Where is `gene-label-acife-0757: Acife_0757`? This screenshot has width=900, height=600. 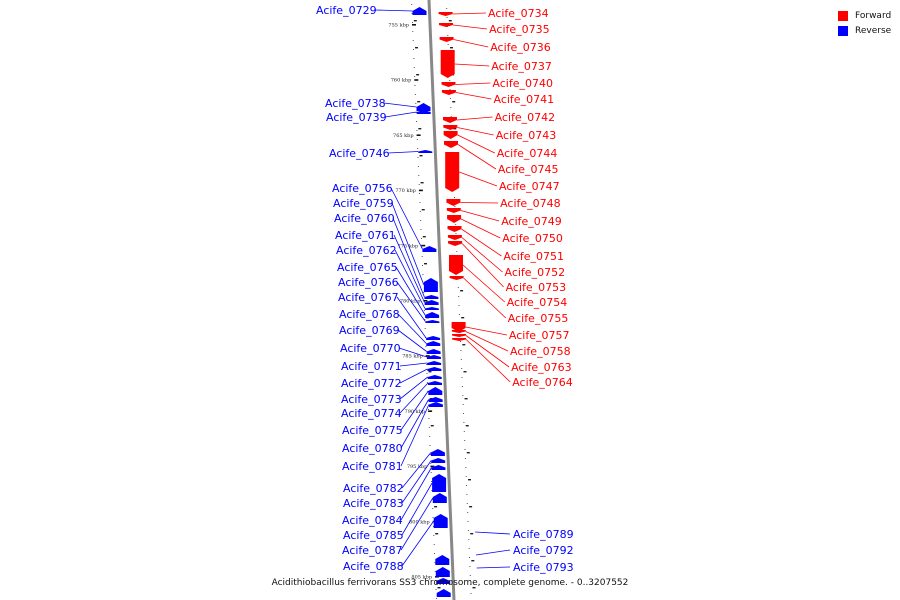 gene-label-acife-0757: Acife_0757 is located at coordinates (539, 335).